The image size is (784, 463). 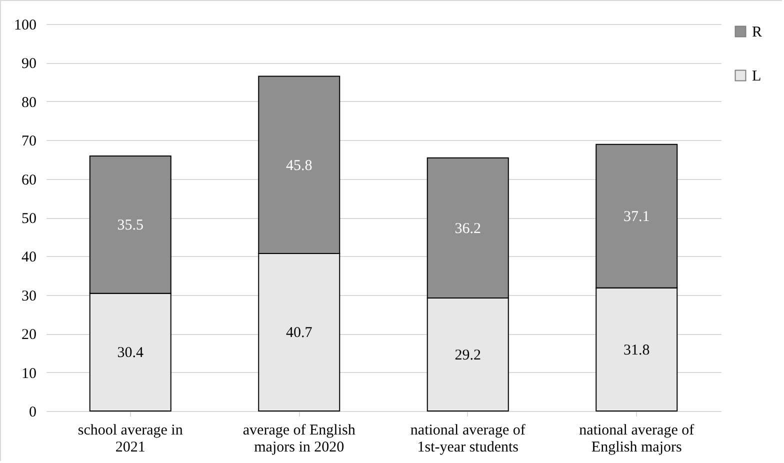 What do you see at coordinates (29, 142) in the screenshot?
I see `y-tick-label: 70` at bounding box center [29, 142].